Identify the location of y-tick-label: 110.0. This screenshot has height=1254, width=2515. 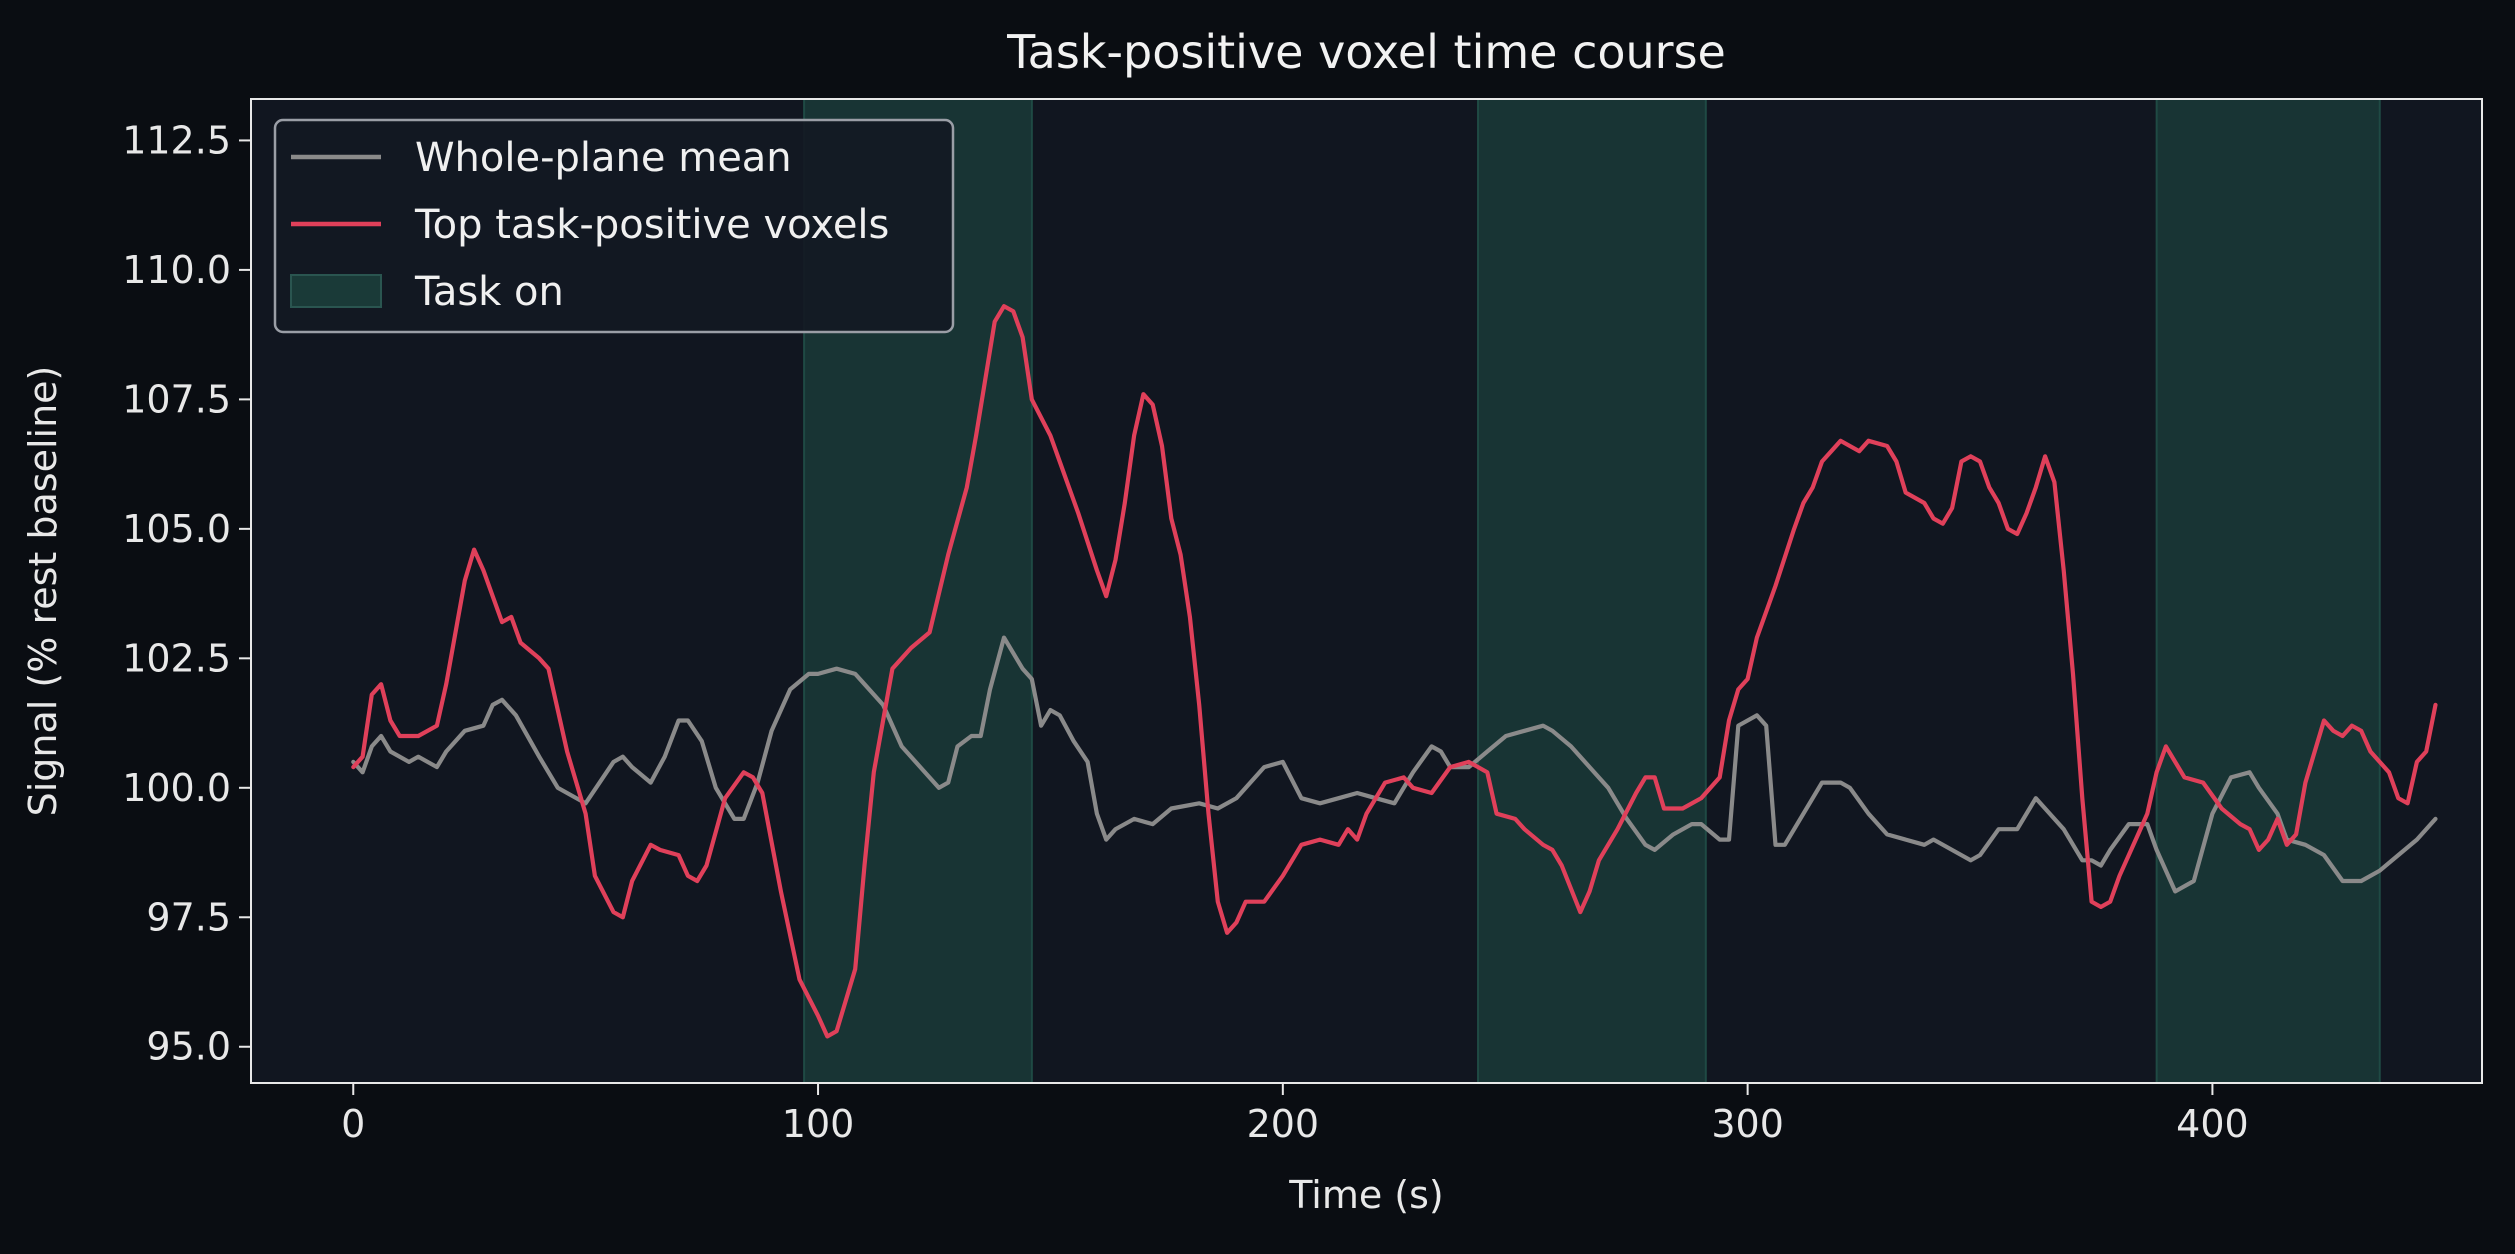
(176, 270).